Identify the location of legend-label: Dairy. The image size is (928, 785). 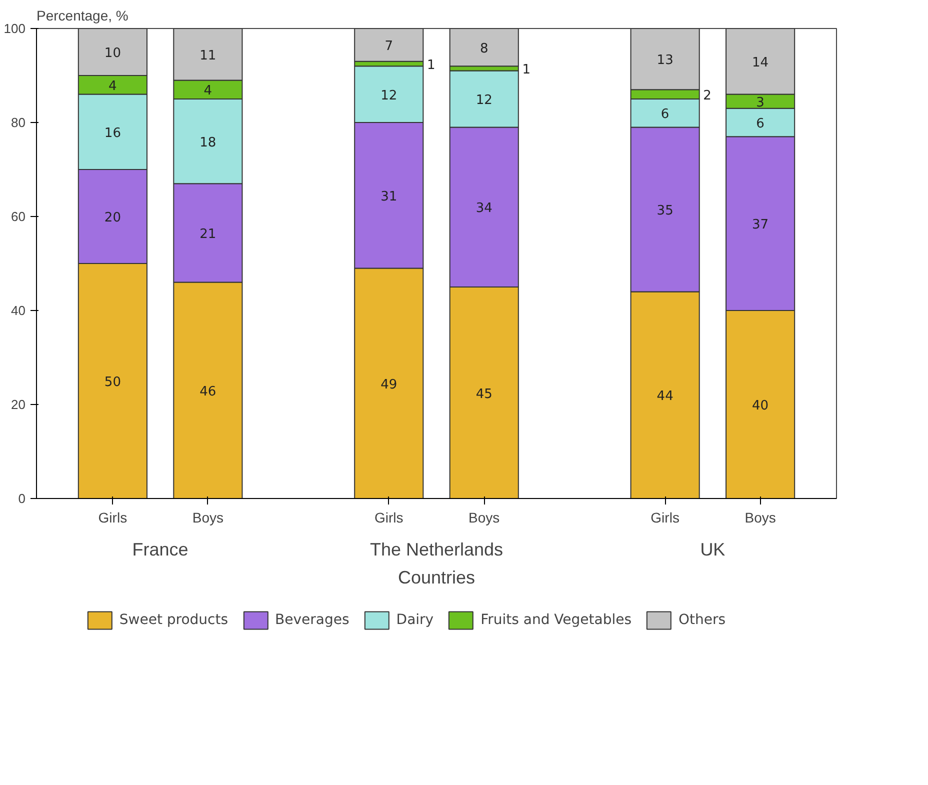
(415, 620).